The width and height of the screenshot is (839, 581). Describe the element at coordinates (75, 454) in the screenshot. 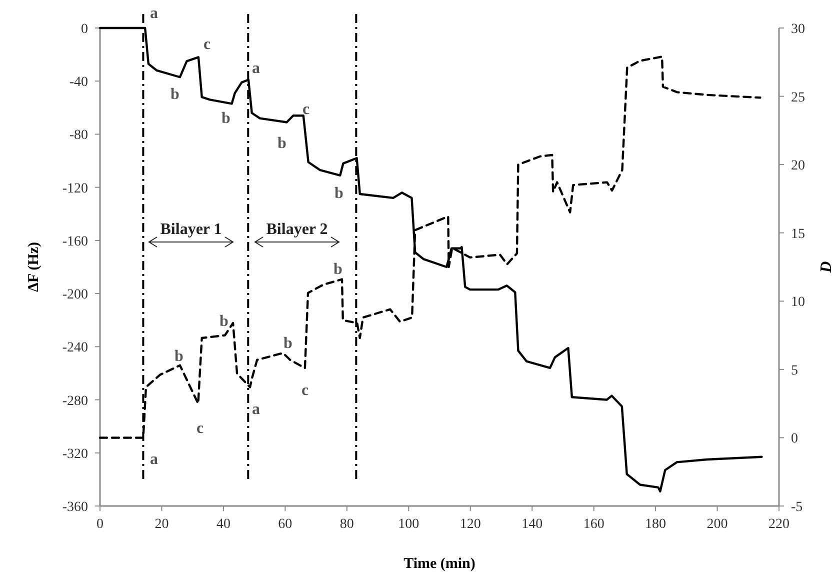

I see `y-tick-label: -320` at that location.